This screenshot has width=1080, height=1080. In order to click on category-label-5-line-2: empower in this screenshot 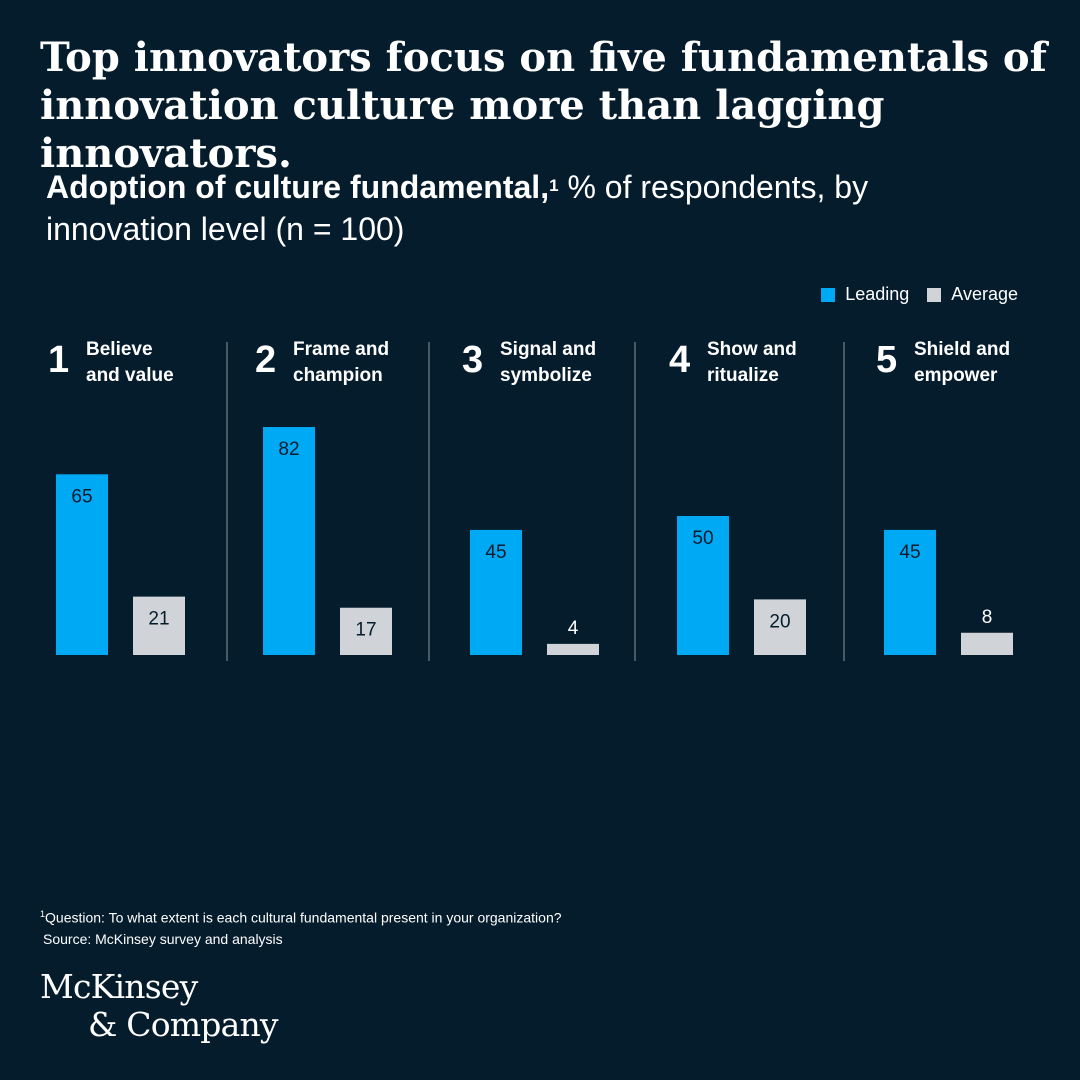, I will do `click(956, 375)`.